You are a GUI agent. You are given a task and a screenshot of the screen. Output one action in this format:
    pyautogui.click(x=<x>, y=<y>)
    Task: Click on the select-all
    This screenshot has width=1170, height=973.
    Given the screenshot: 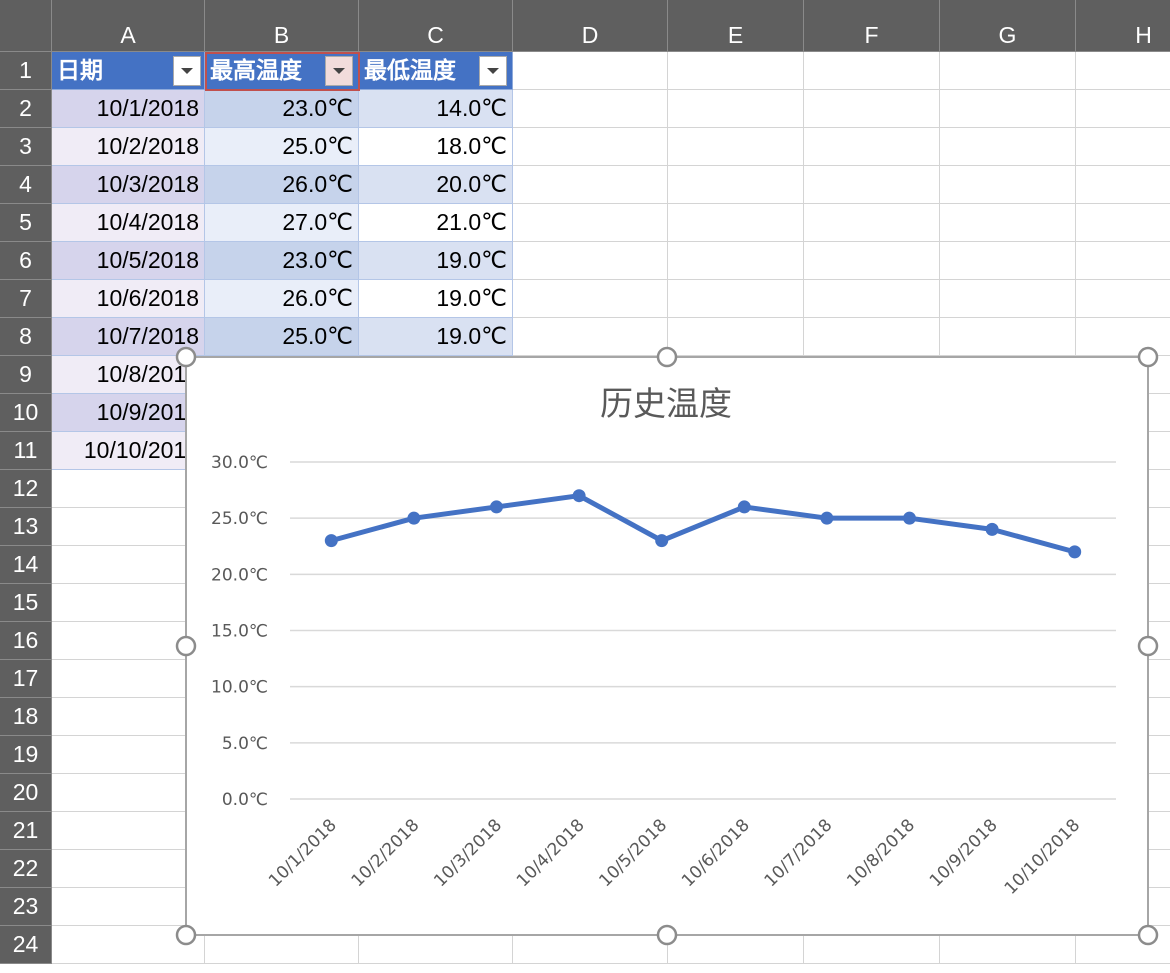 What is the action you would take?
    pyautogui.click(x=26, y=26)
    